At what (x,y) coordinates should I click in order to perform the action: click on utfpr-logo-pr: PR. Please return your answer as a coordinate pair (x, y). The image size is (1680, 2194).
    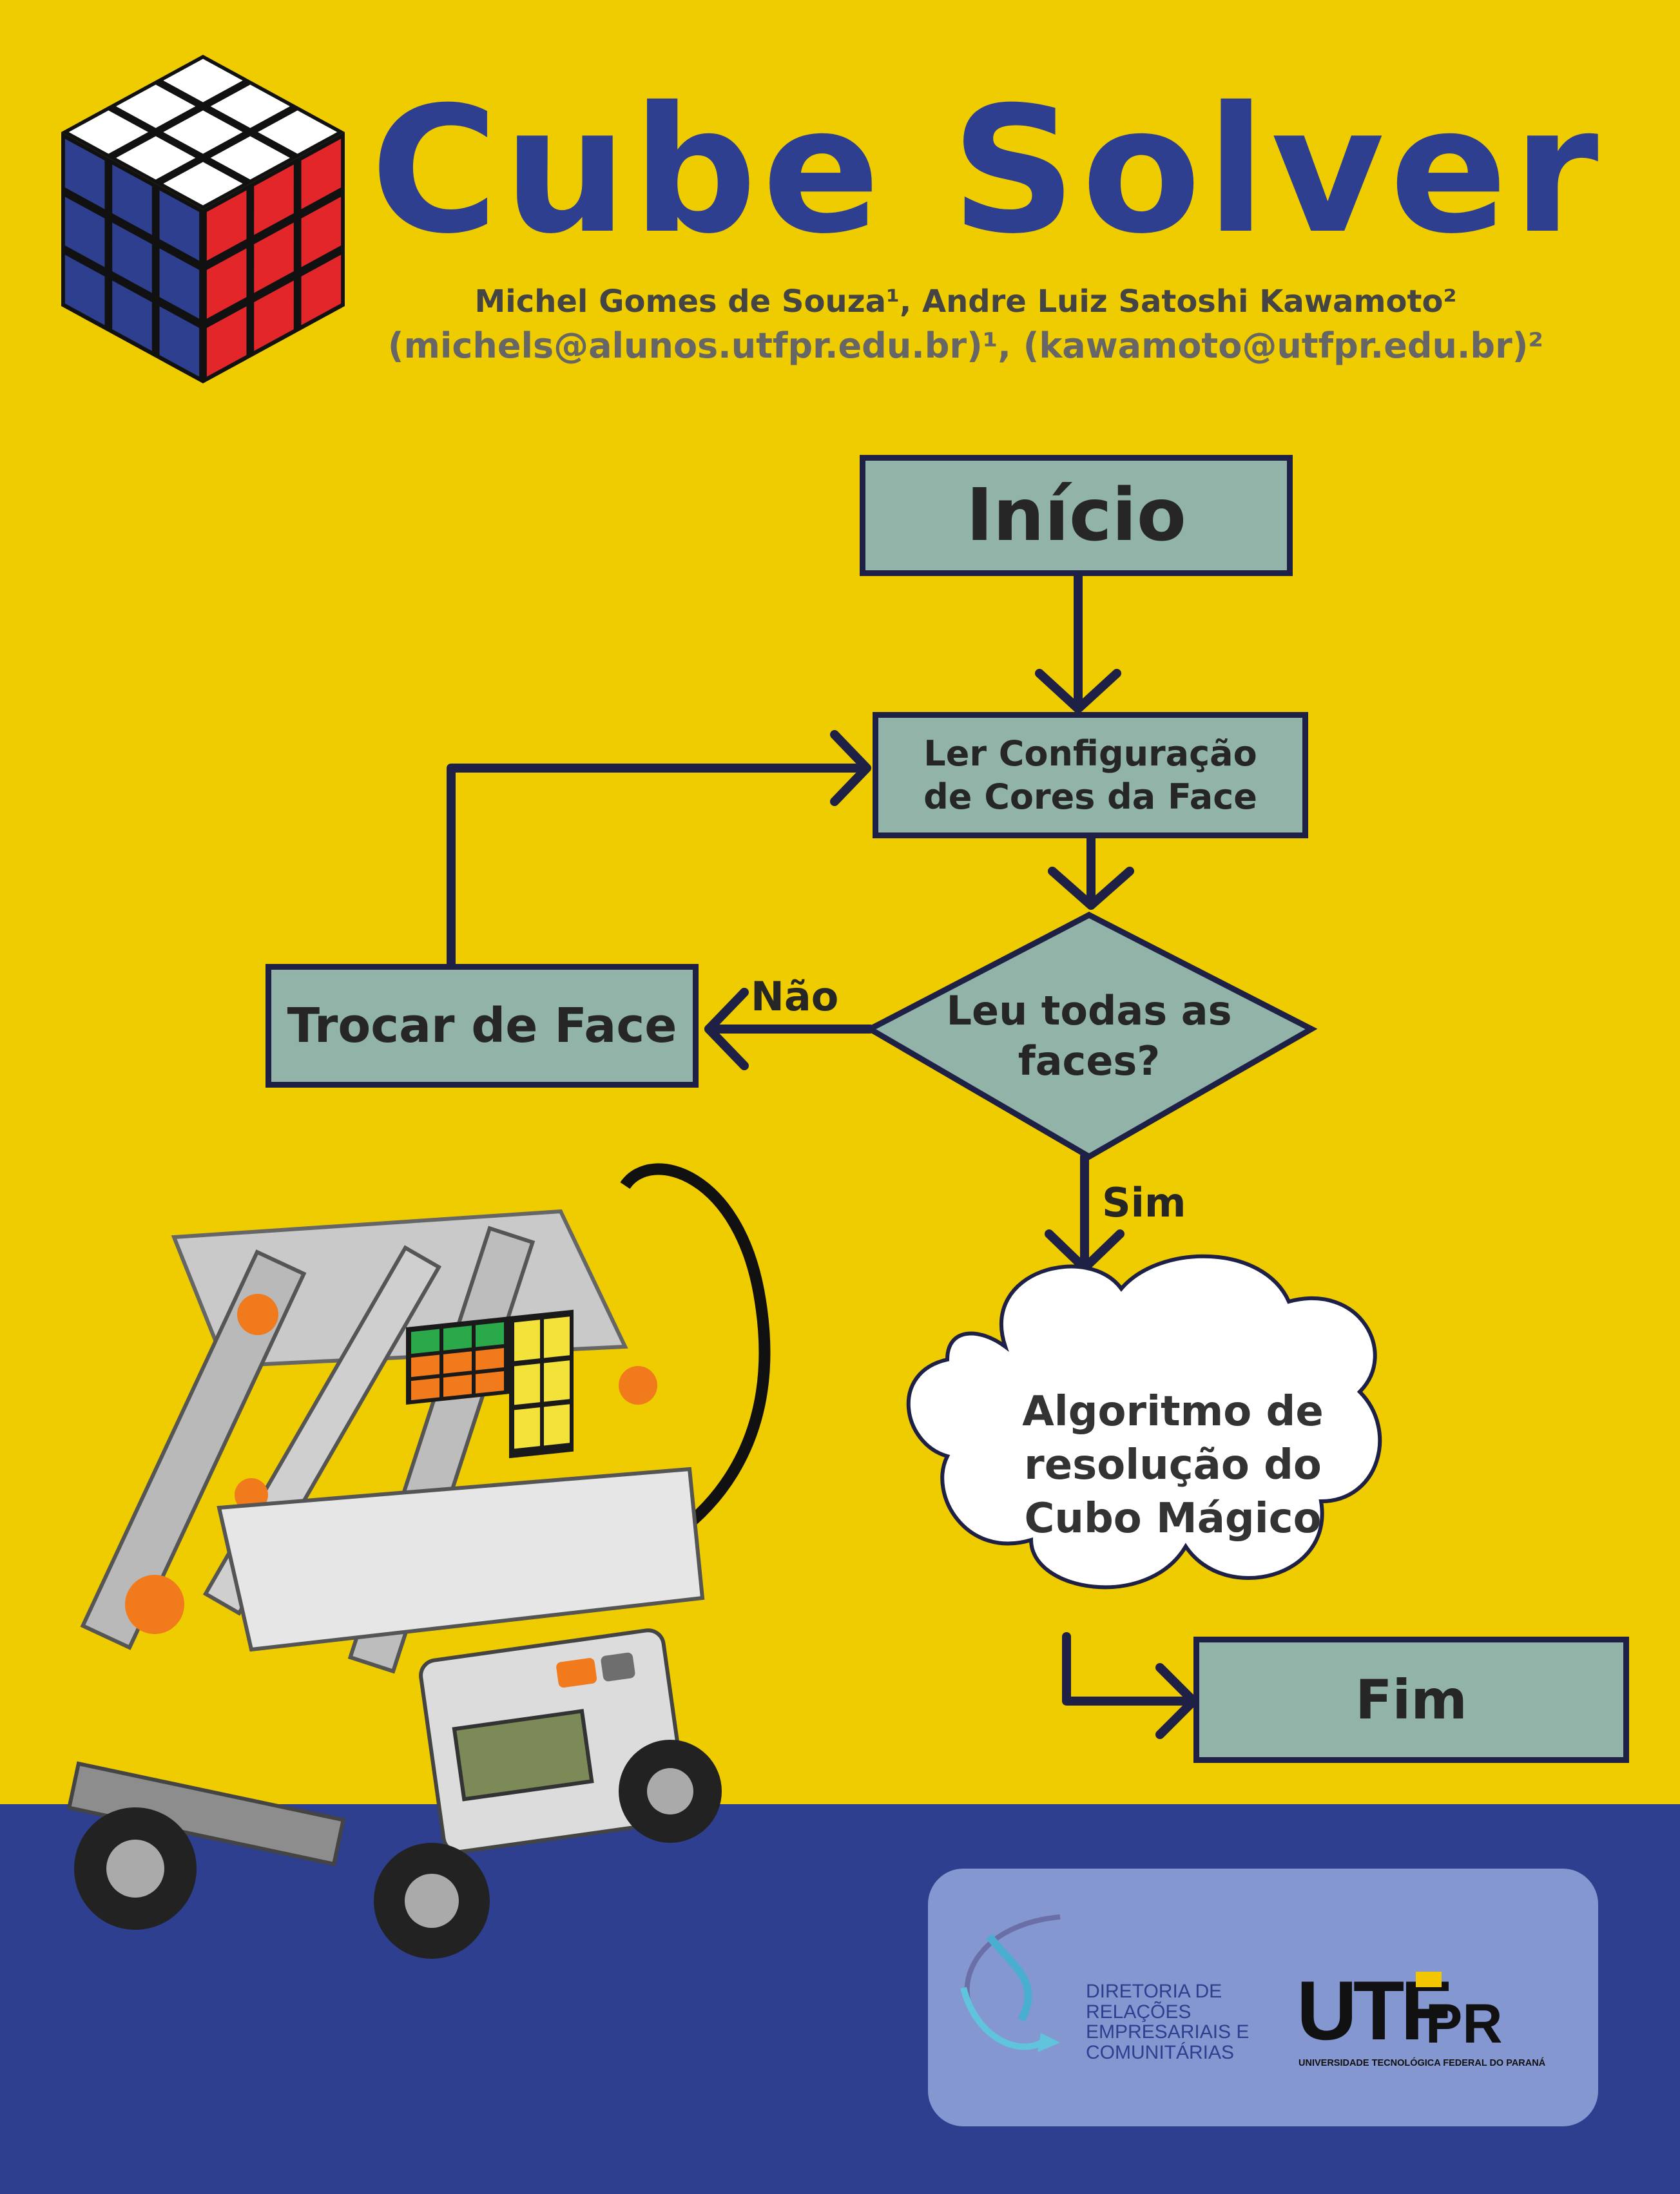
    Looking at the image, I should click on (1464, 2024).